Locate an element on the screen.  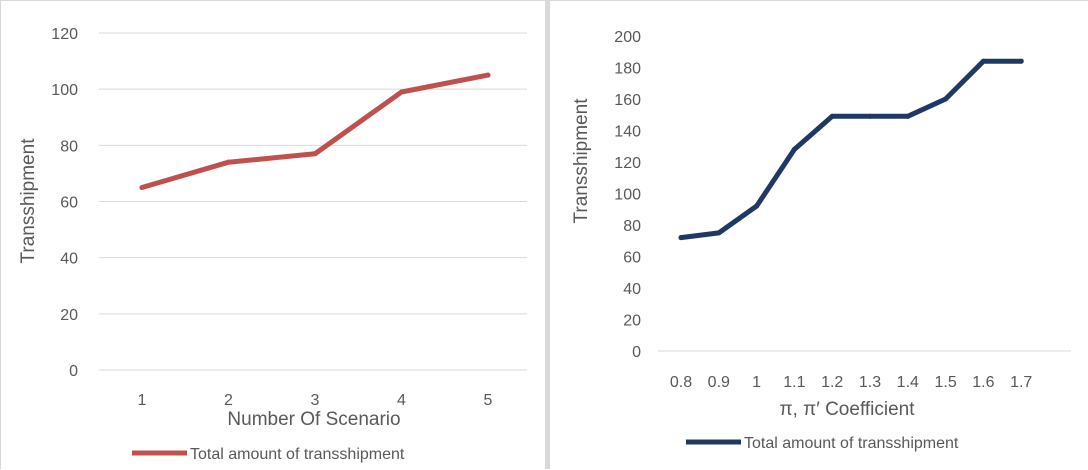
x-tick-label: 1.1 is located at coordinates (794, 382).